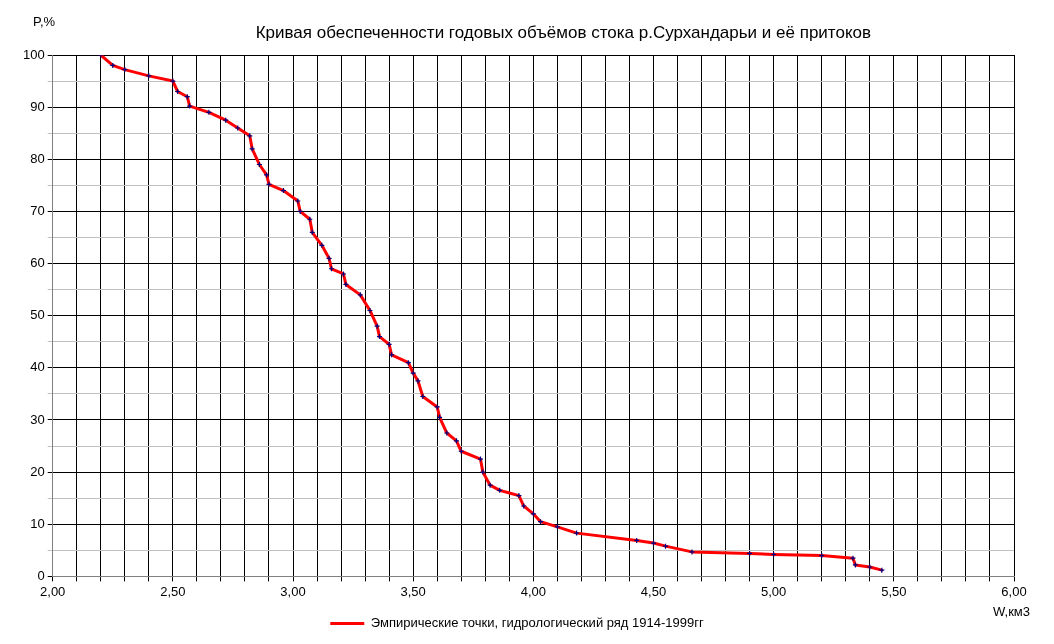 The height and width of the screenshot is (644, 1054). I want to click on x-tick-label: 6,00, so click(1014, 591).